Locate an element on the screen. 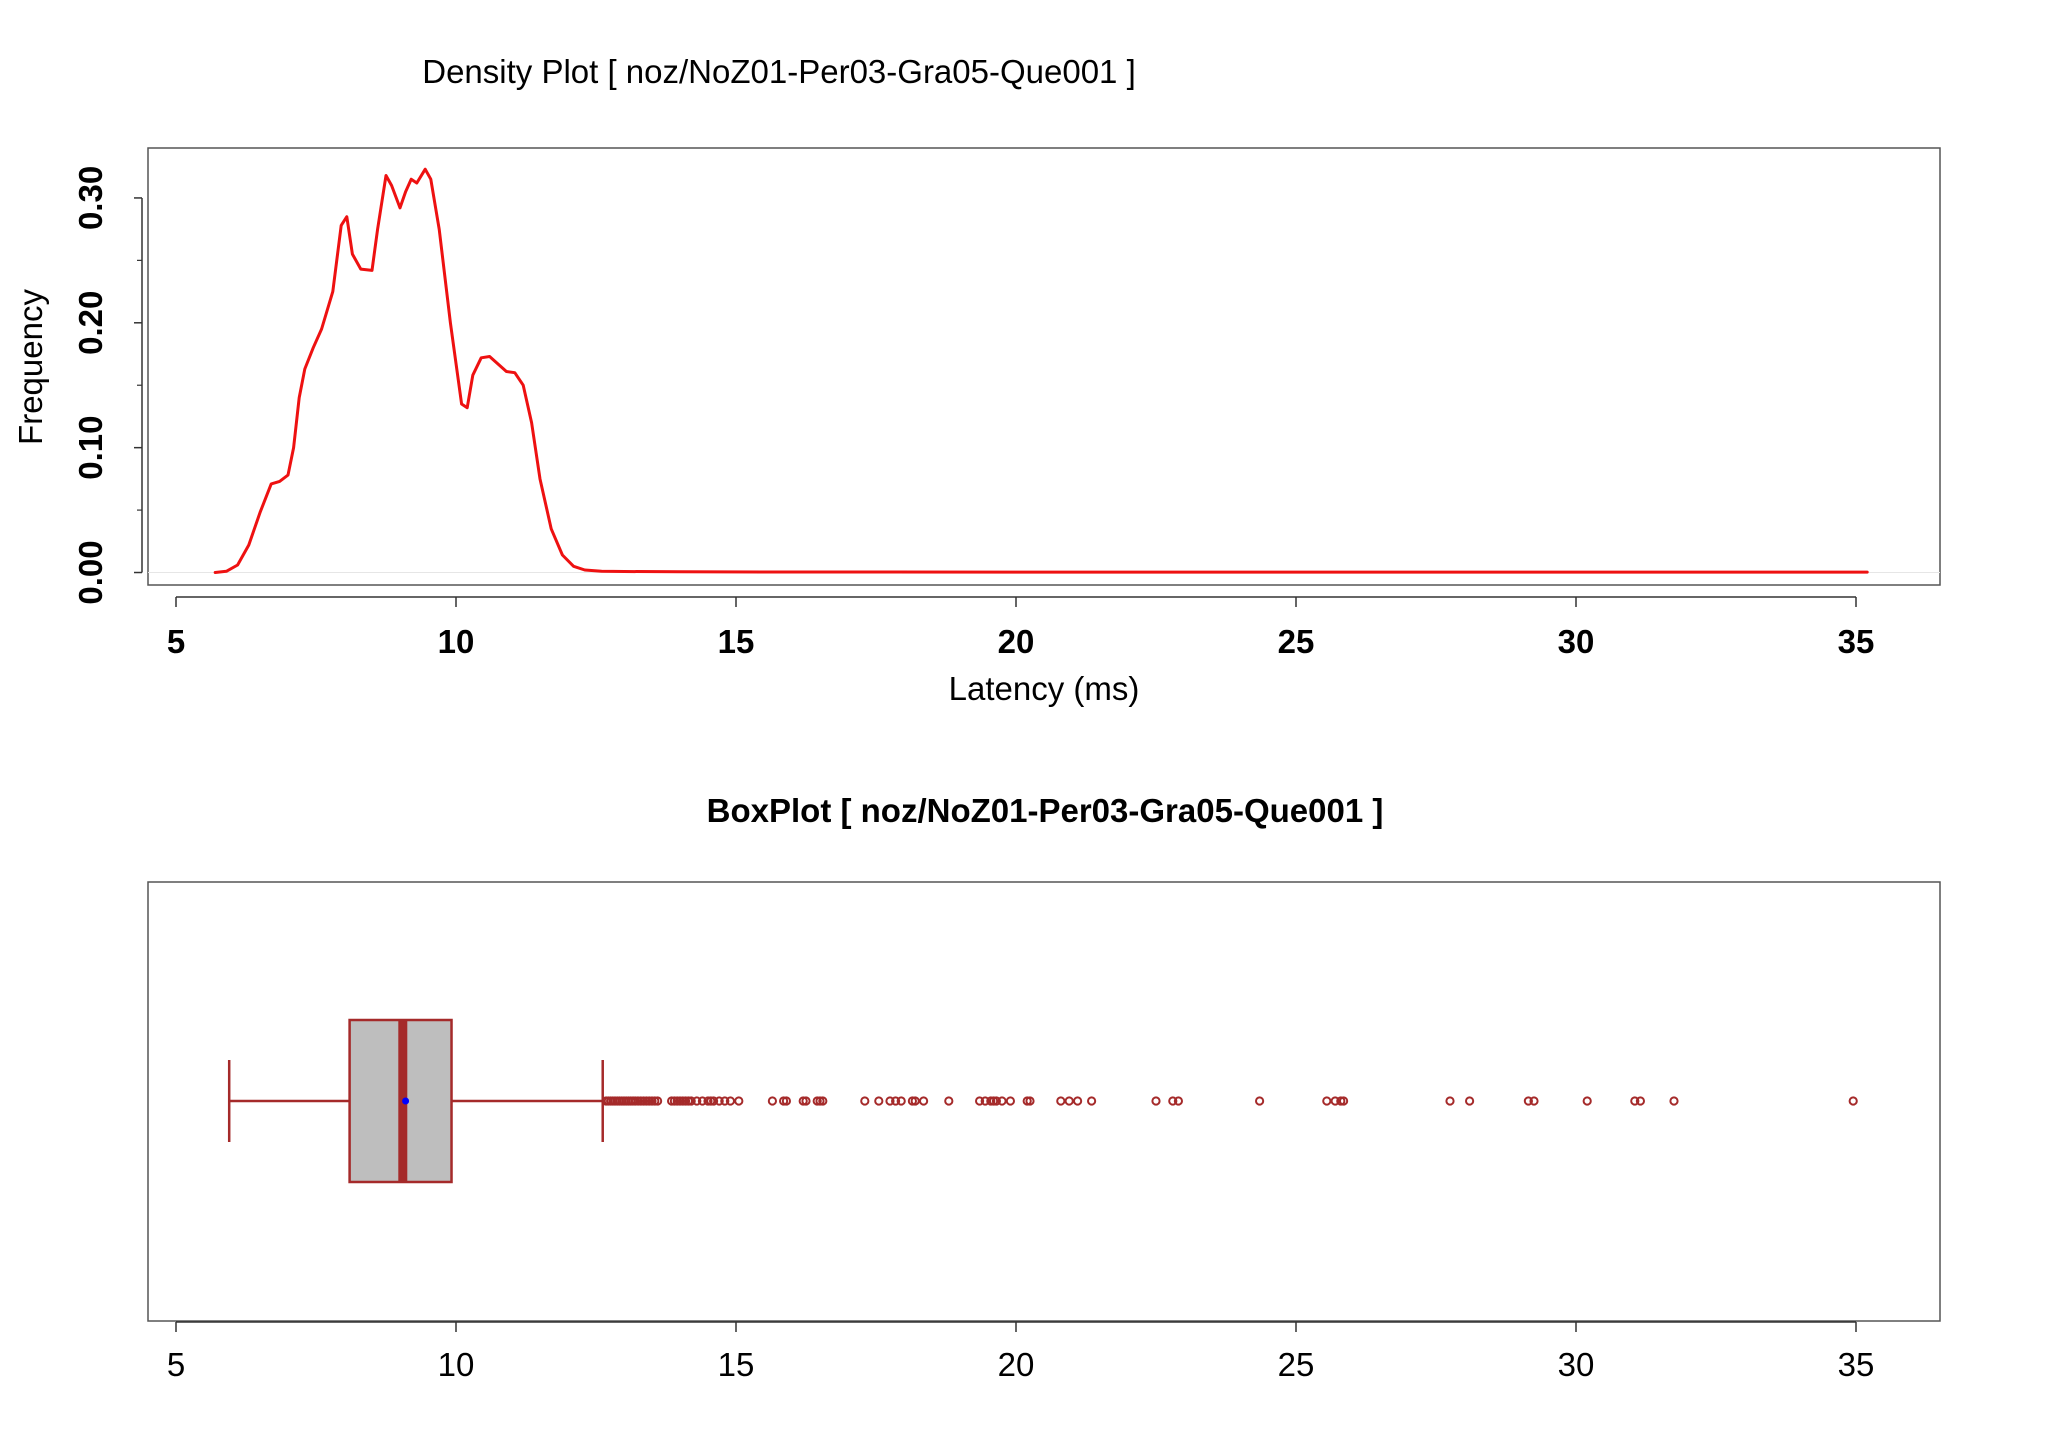 The image size is (2048, 1445). boxplot-x-tick-label: 10 is located at coordinates (456, 1364).